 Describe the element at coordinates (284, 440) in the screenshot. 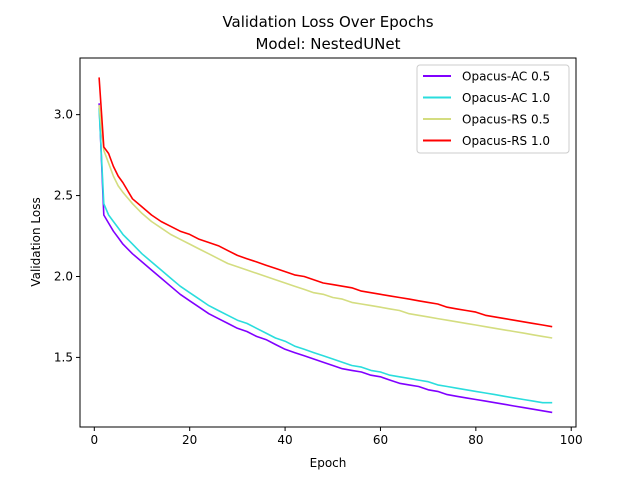

I see `x-tick-label: 40` at that location.